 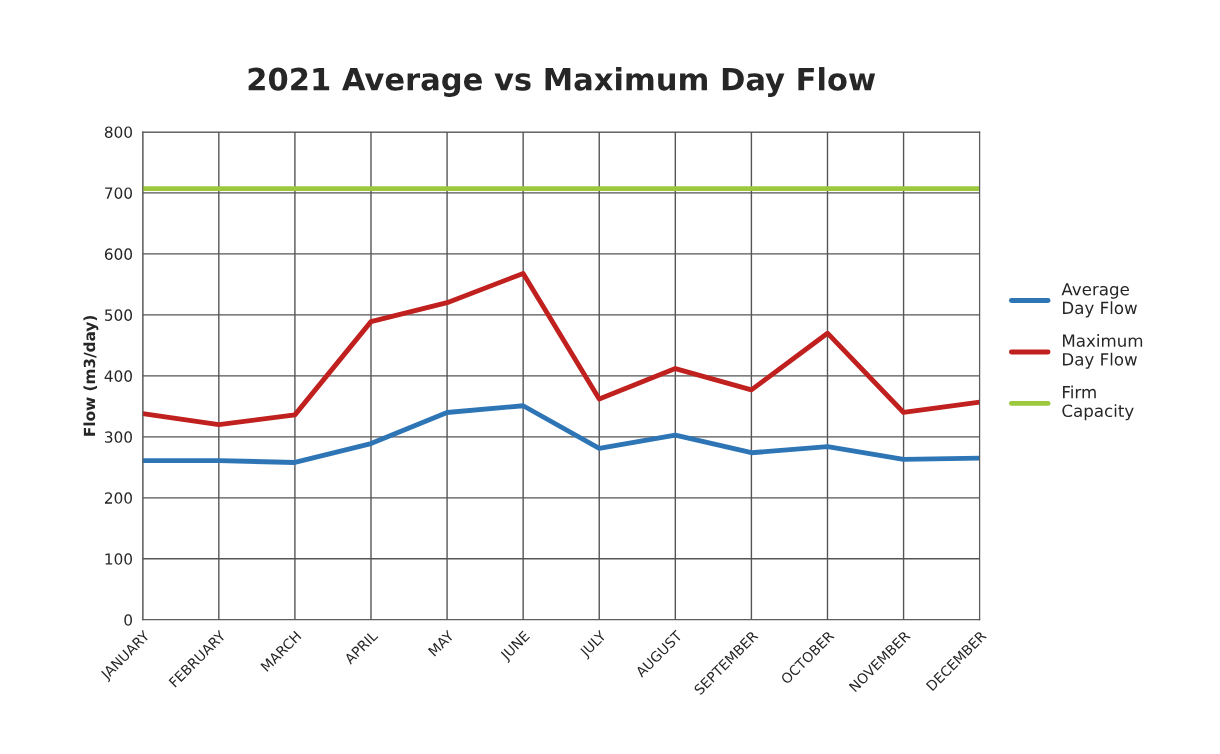 What do you see at coordinates (562, 82) in the screenshot?
I see `chart-title: 2021 Average vs Maximum Day Flow` at bounding box center [562, 82].